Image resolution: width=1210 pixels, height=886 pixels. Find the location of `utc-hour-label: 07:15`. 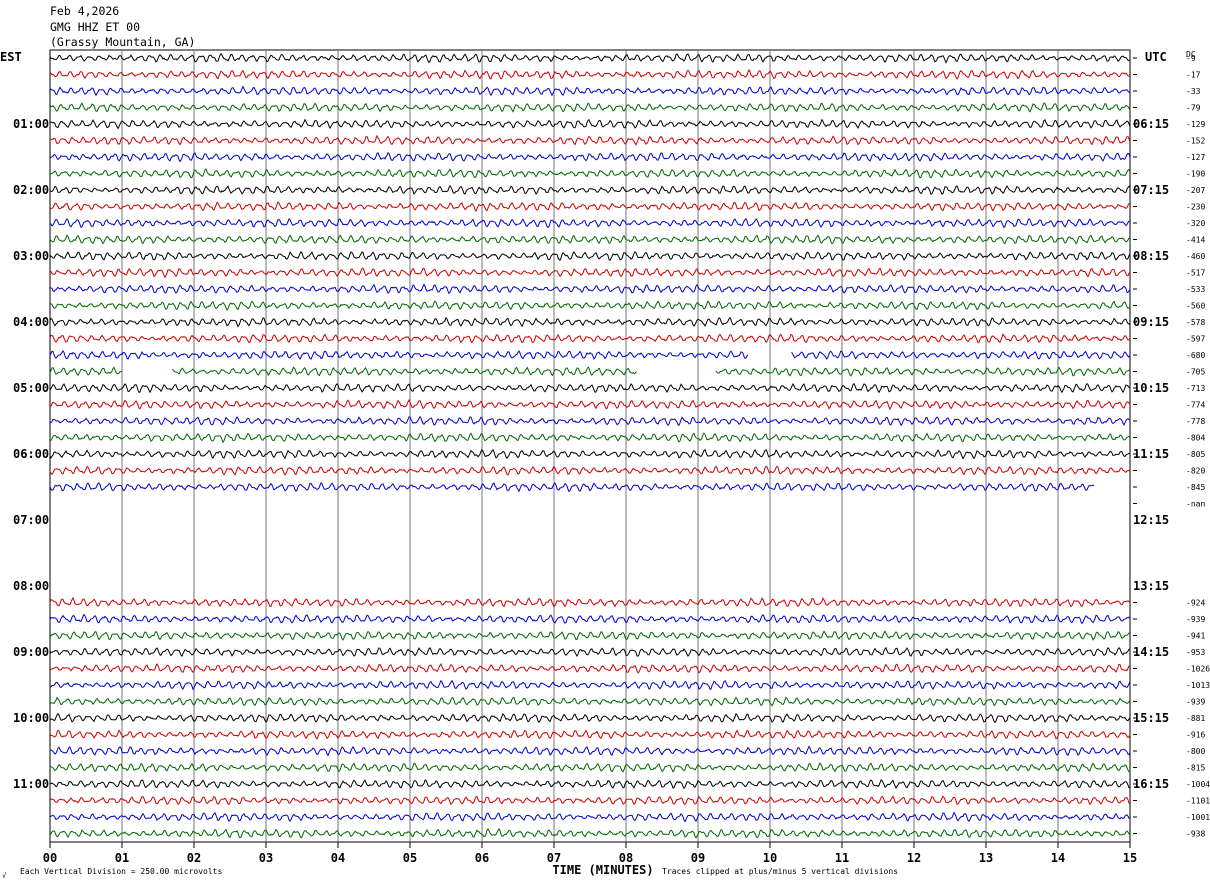

utc-hour-label: 07:15 is located at coordinates (1151, 190).